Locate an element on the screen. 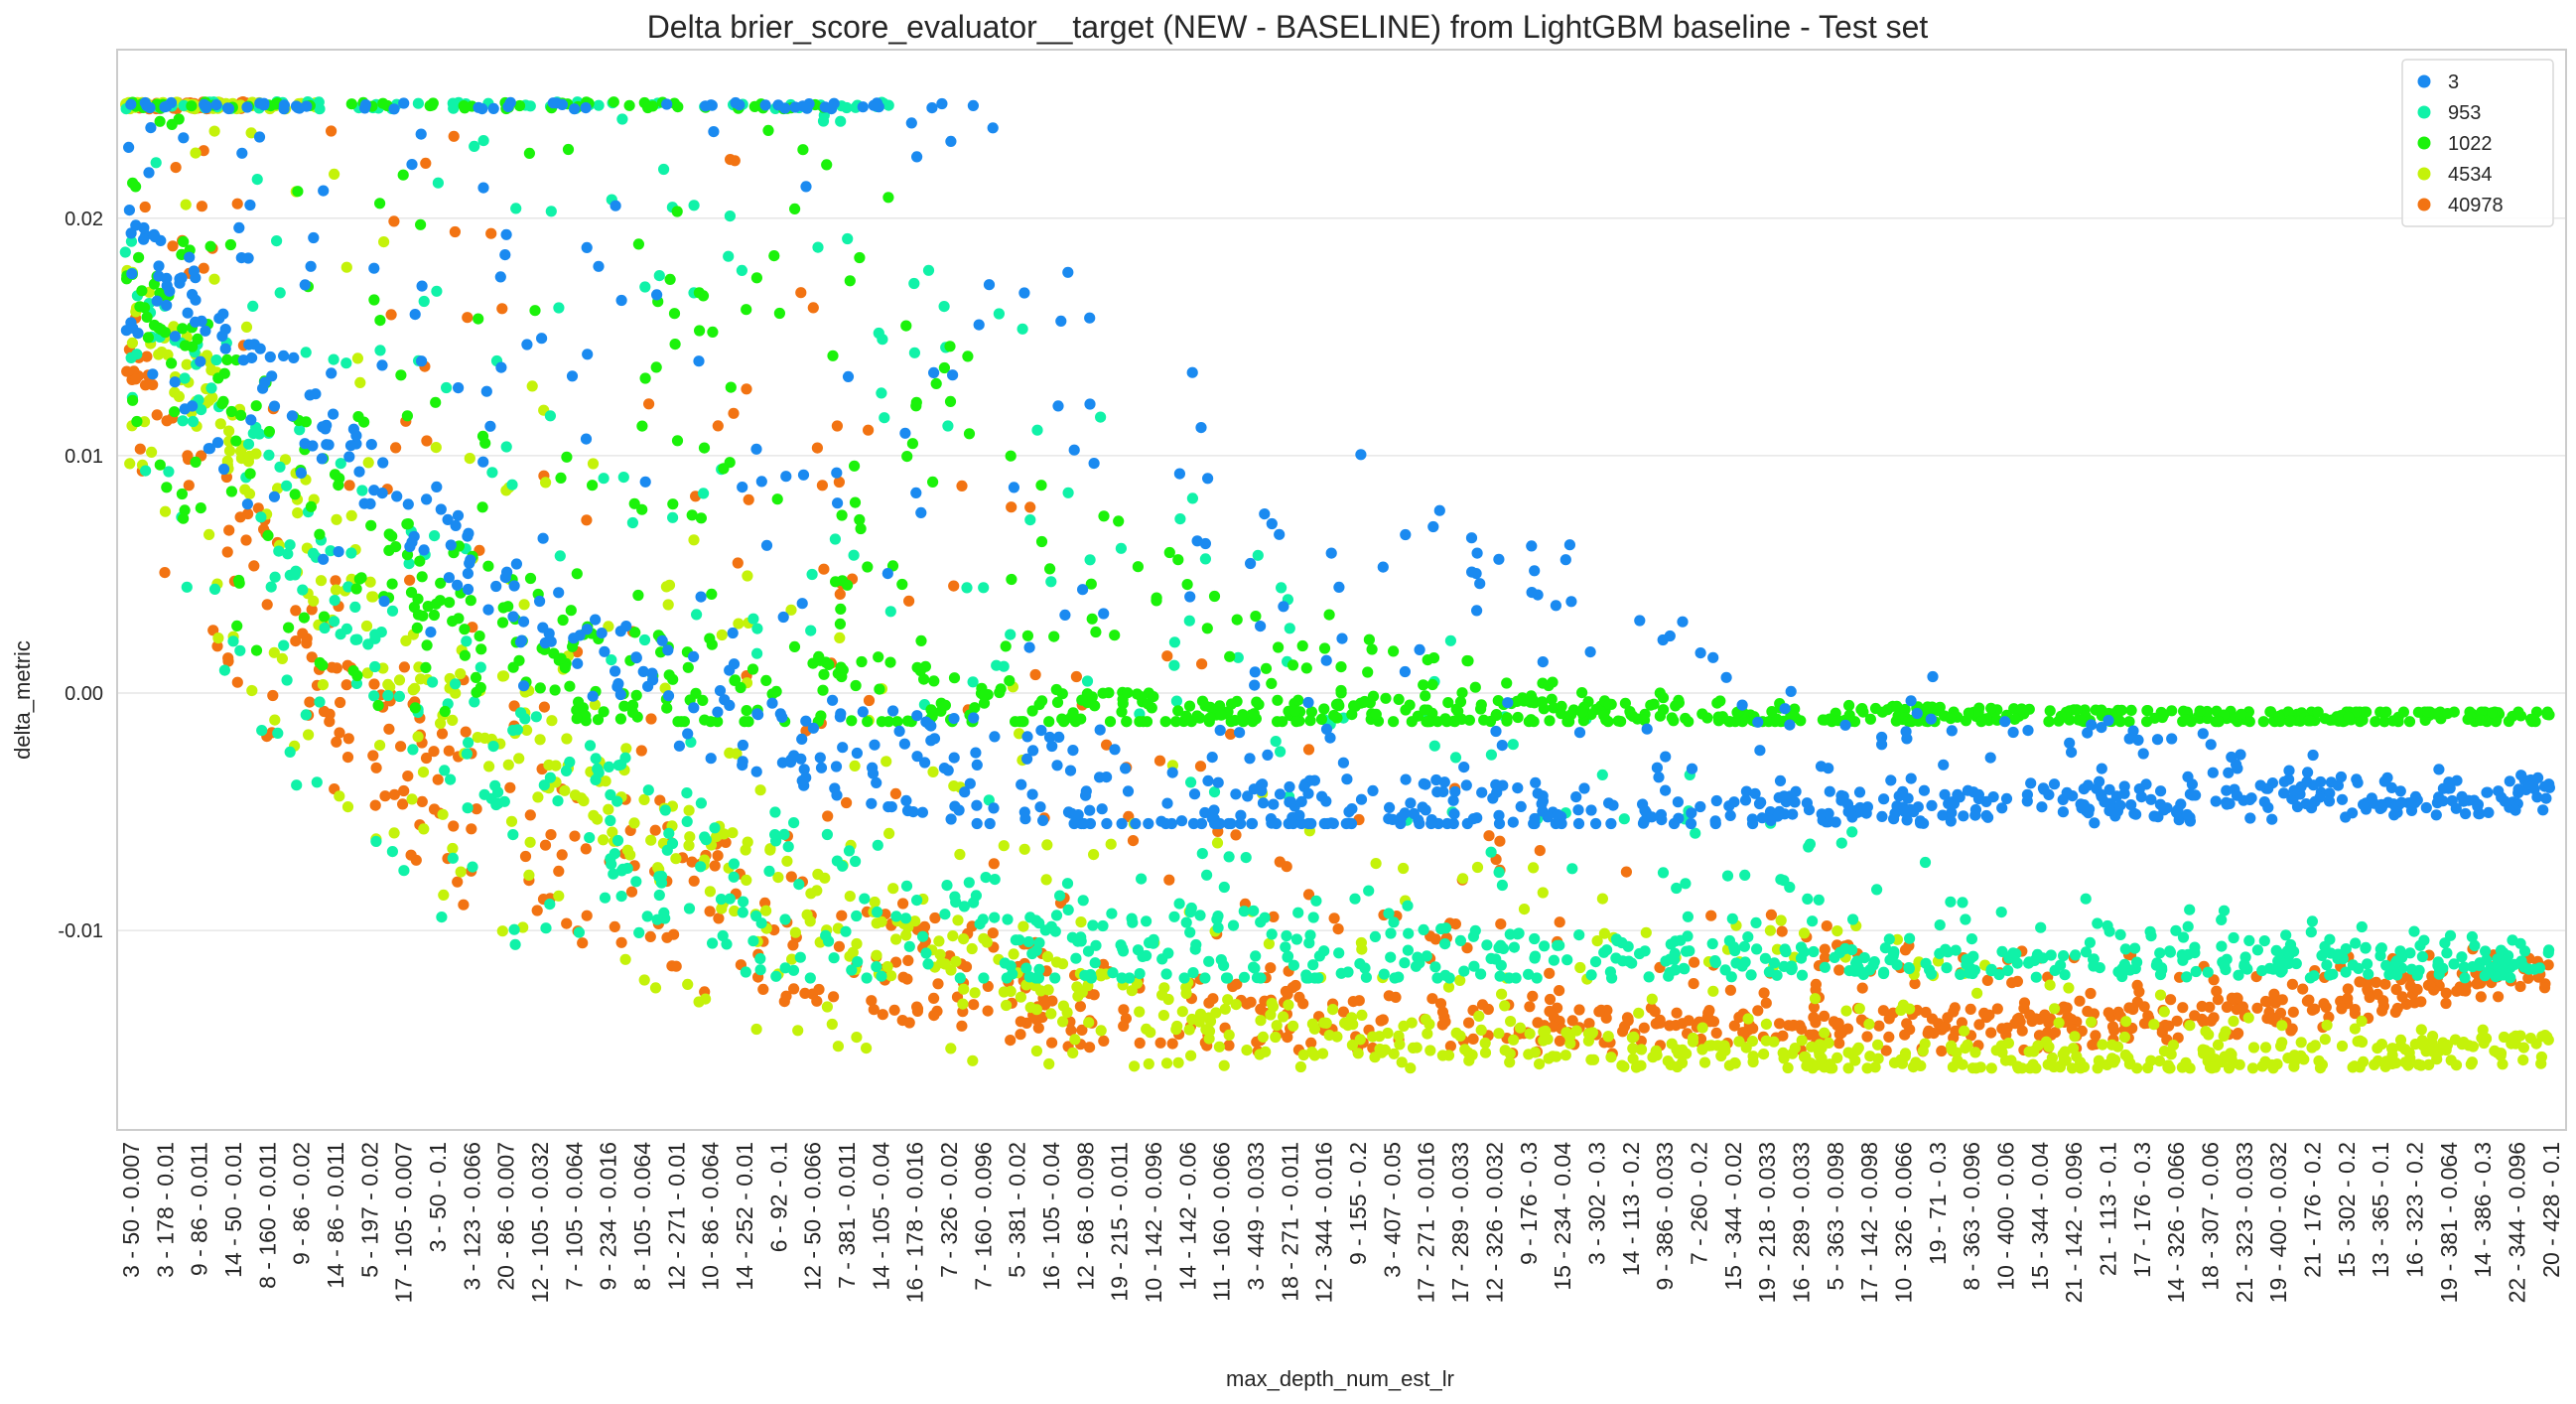 The height and width of the screenshot is (1404, 2576). x-tick-label: 21 - 176 - 0.2 is located at coordinates (2312, 1210).